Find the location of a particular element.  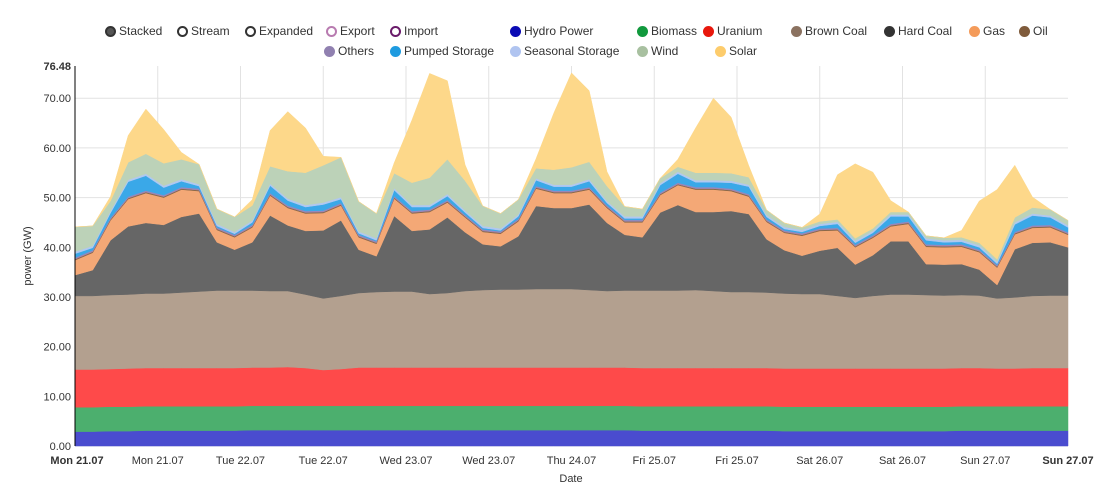

legend-wind: Wind is located at coordinates (657, 51).